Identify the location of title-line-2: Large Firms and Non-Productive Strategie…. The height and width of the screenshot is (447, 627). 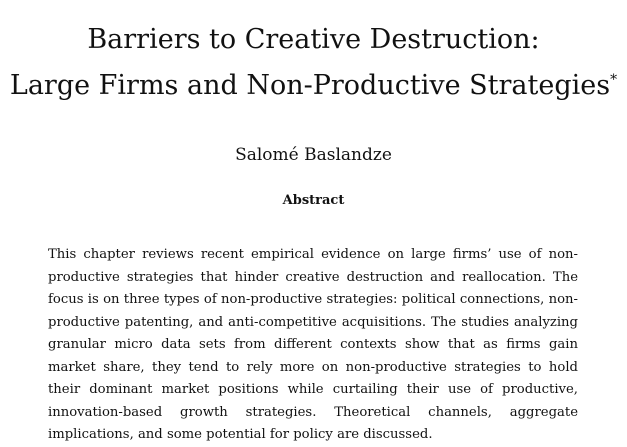
(313, 83).